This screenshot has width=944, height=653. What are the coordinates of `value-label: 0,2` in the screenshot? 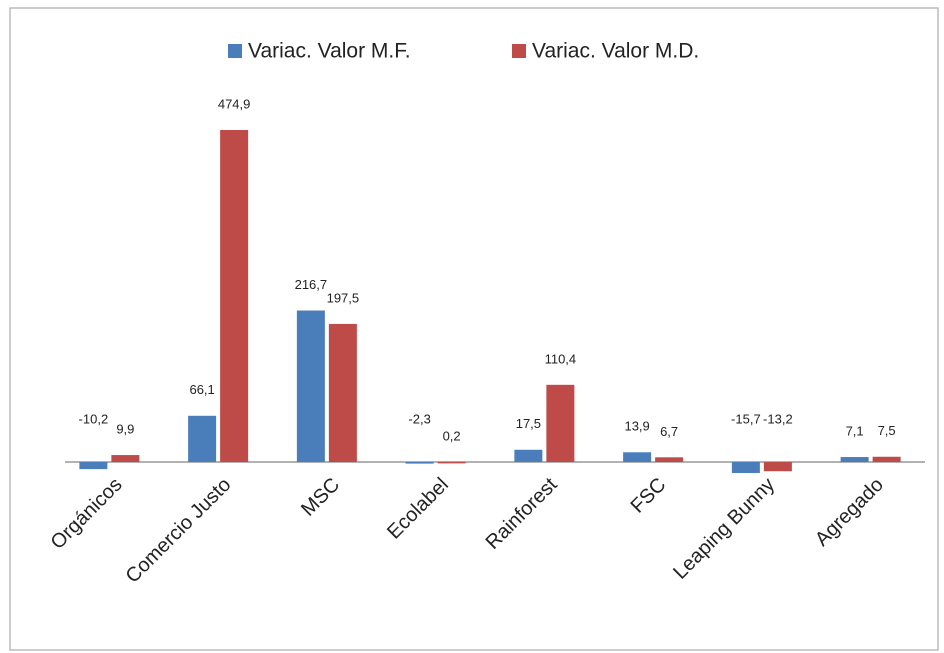 It's located at (452, 435).